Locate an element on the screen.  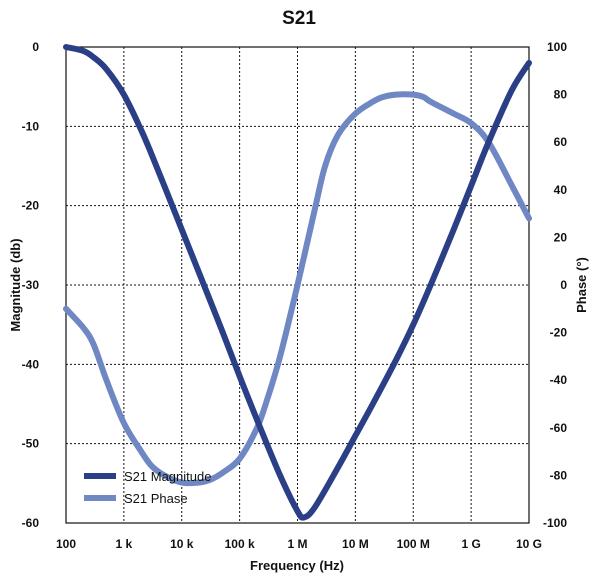
y-tick-labels: 0 -10 -20 -30 -40 -50 -60 is located at coordinates (31, 285).